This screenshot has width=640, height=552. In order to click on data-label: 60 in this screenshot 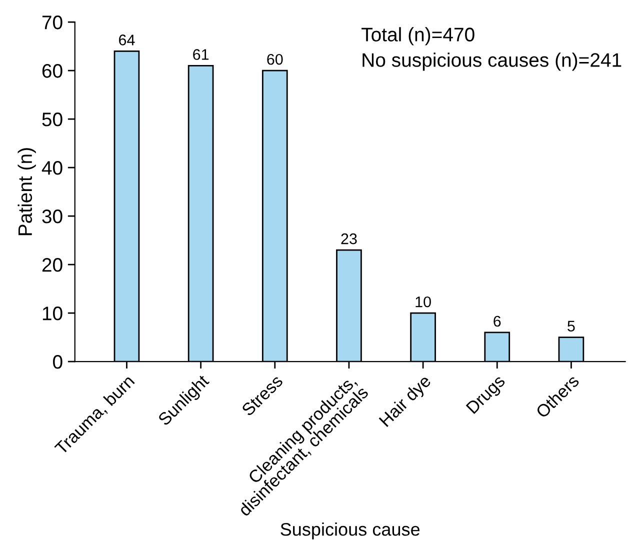, I will do `click(275, 59)`.